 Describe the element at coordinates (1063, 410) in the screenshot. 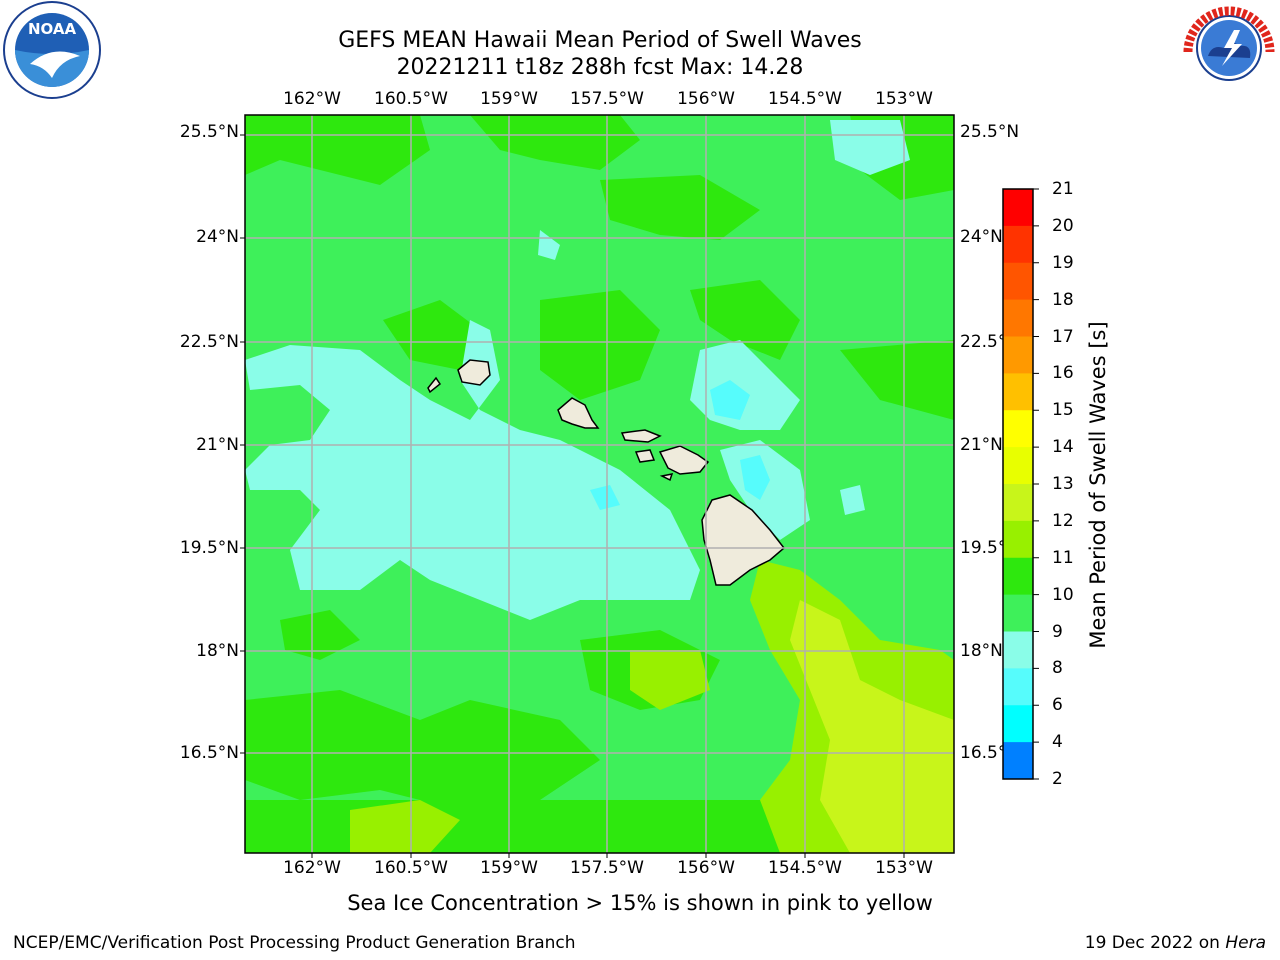

I see `colorbar-tick-label: 15` at that location.